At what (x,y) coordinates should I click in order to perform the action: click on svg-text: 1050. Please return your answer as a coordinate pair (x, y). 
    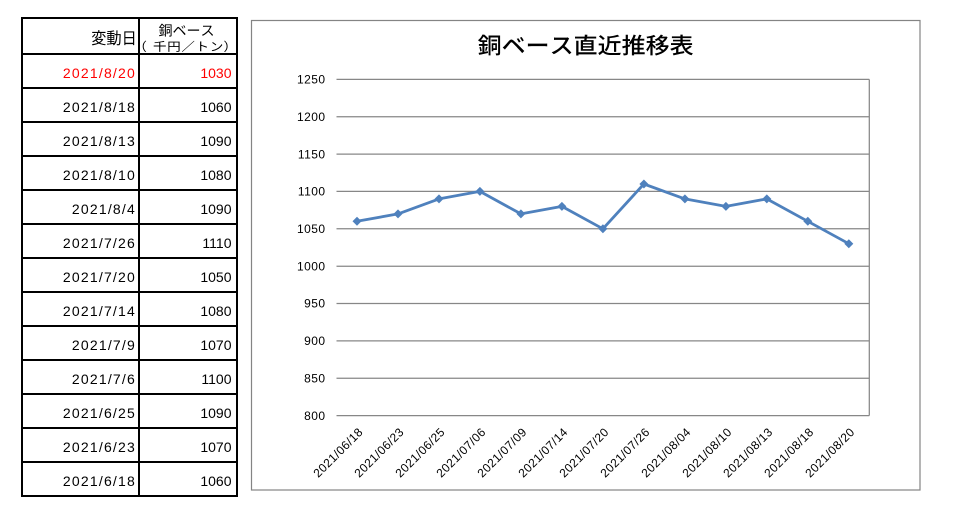
    Looking at the image, I should click on (311, 229).